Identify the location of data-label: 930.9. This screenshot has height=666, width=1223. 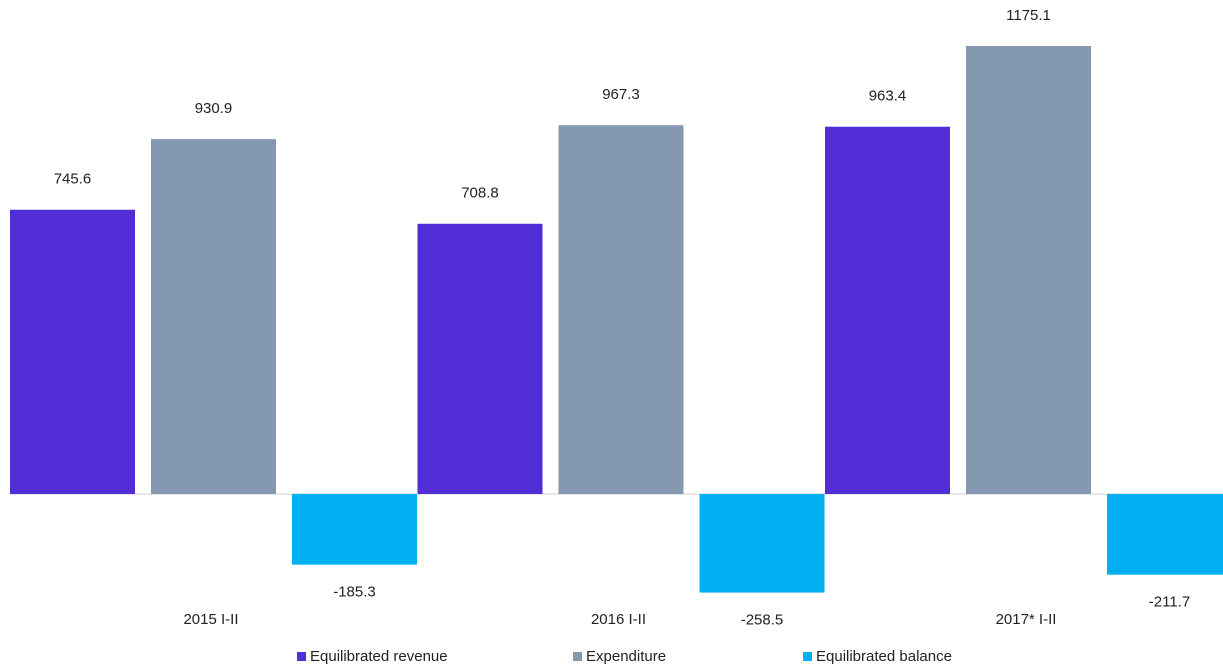
(214, 108).